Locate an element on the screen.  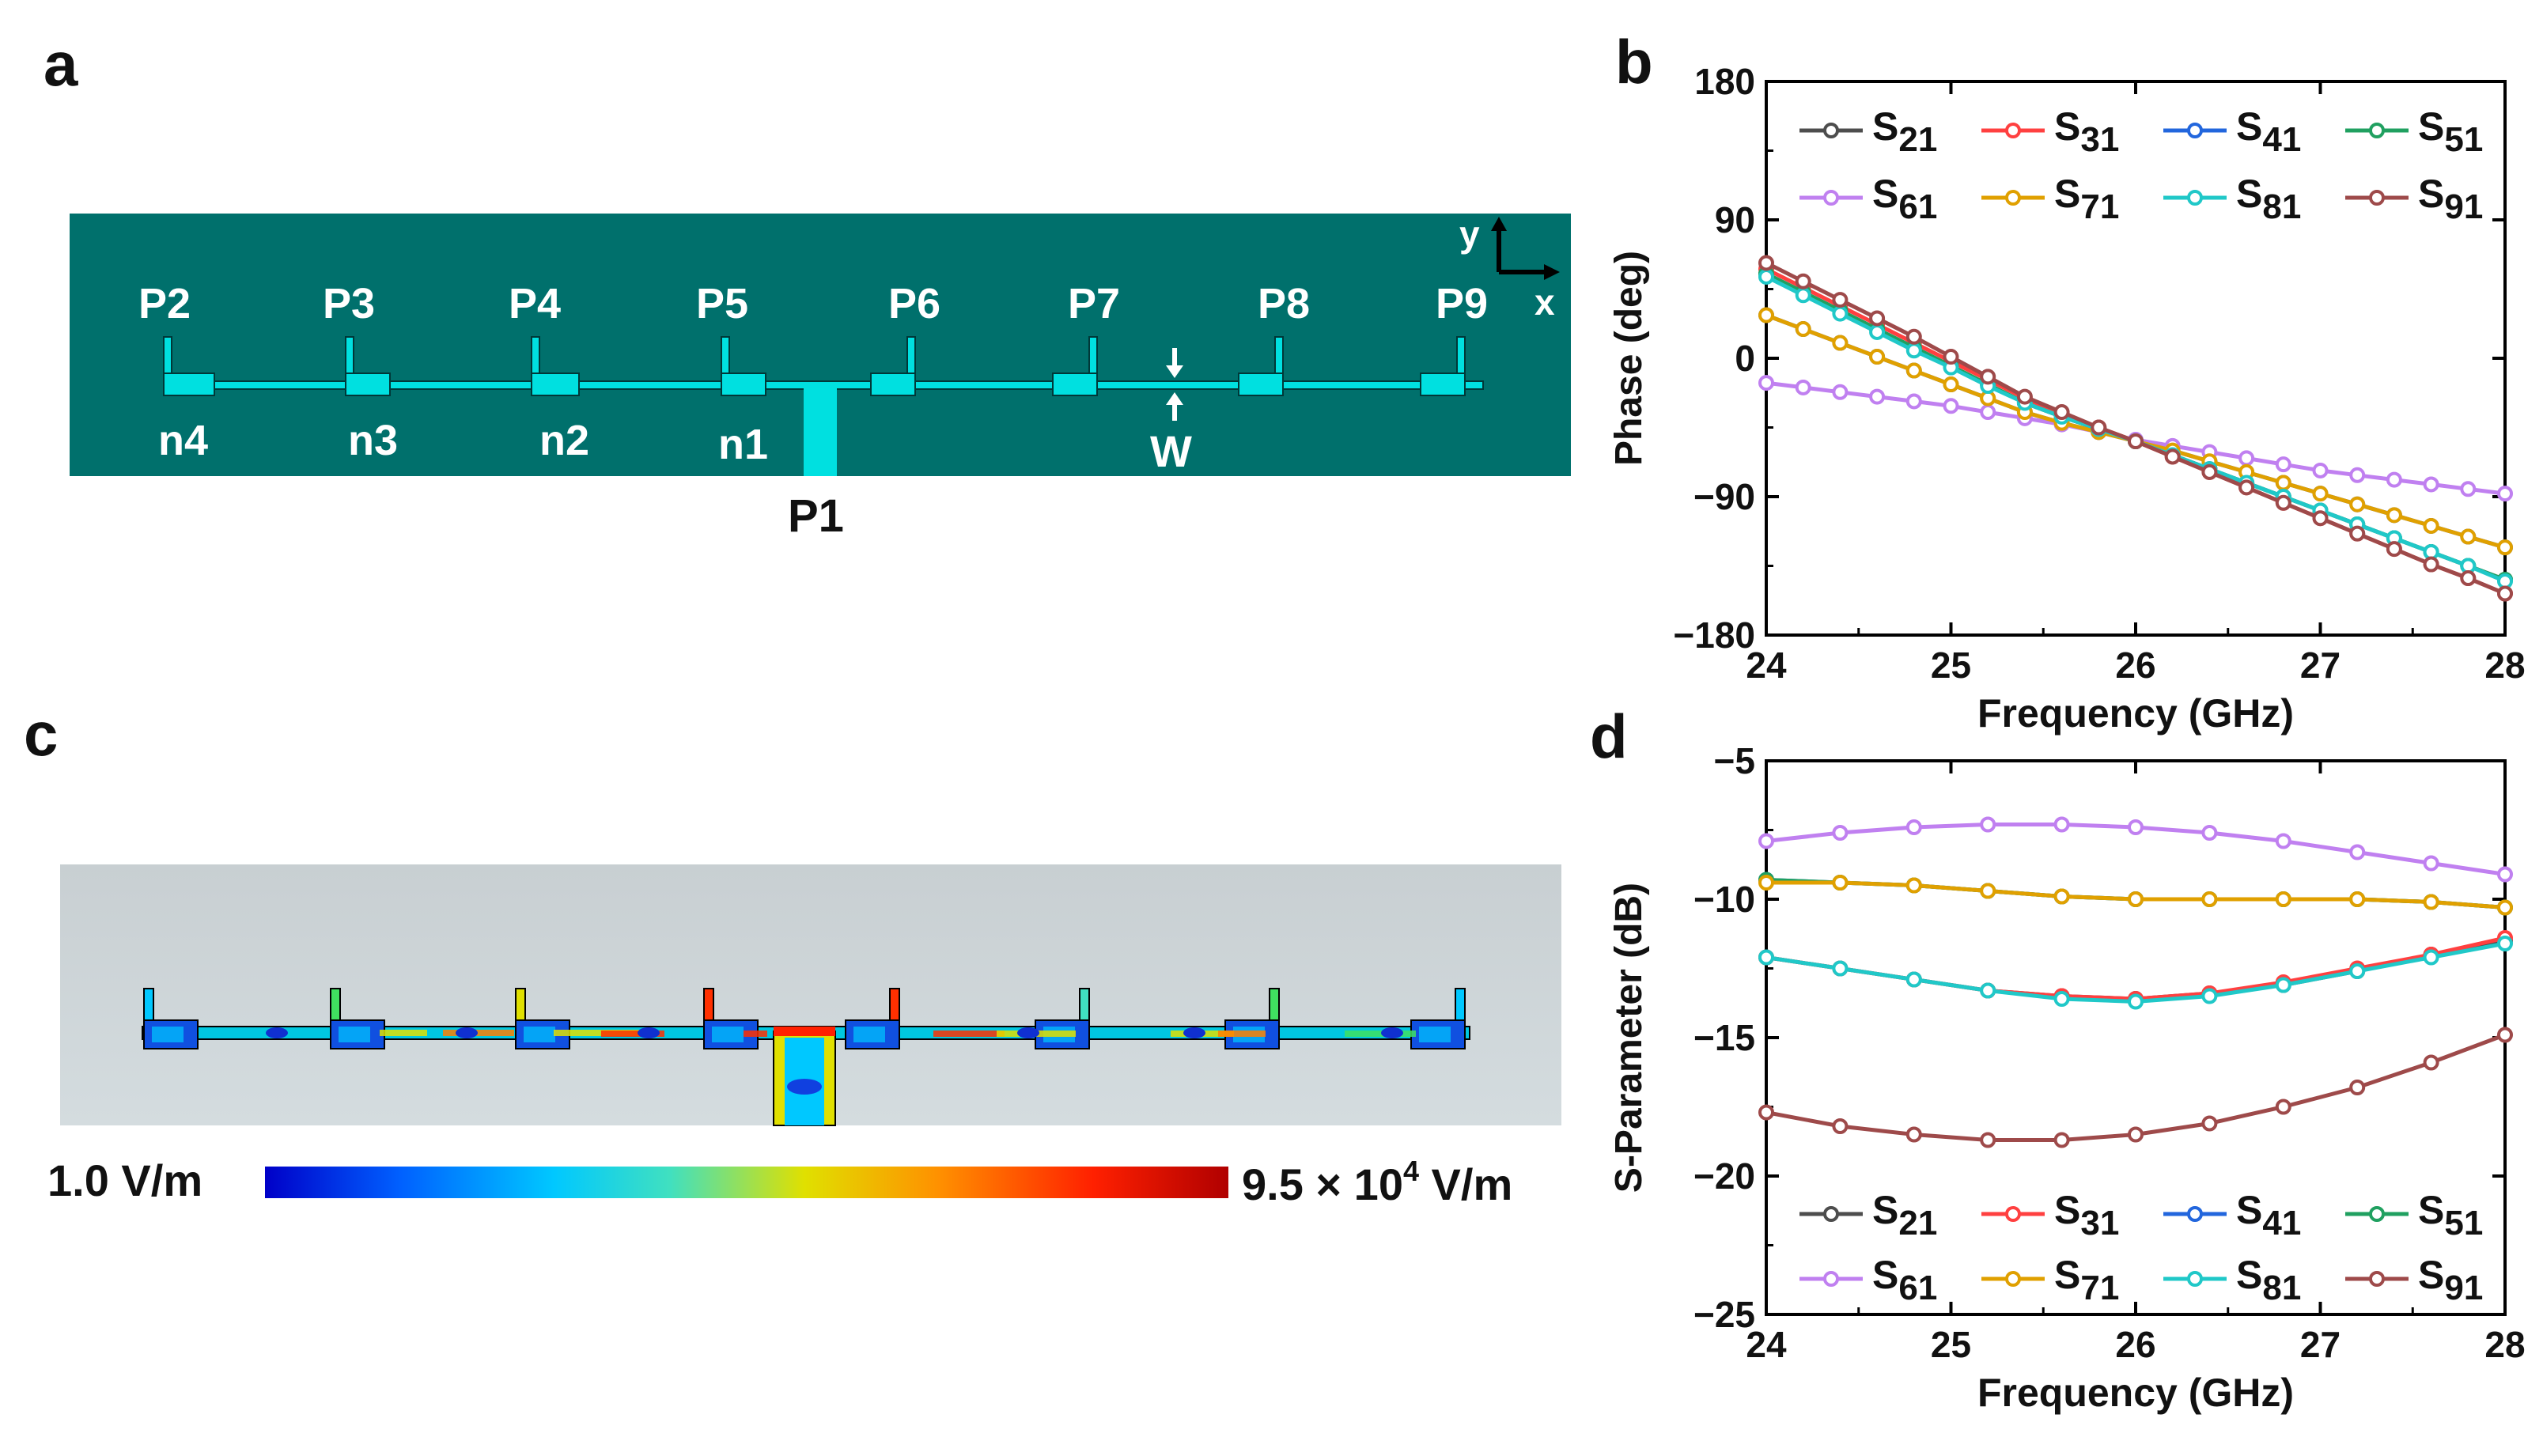
series-s91 is located at coordinates (2135, 1087).